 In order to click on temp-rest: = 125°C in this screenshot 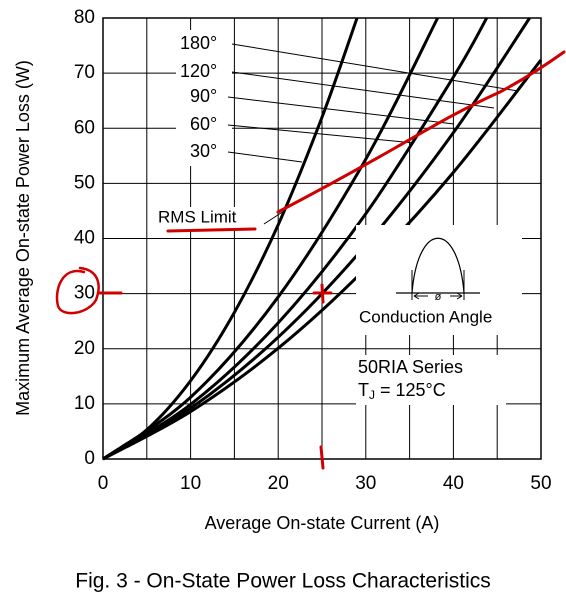, I will do `click(410, 390)`.